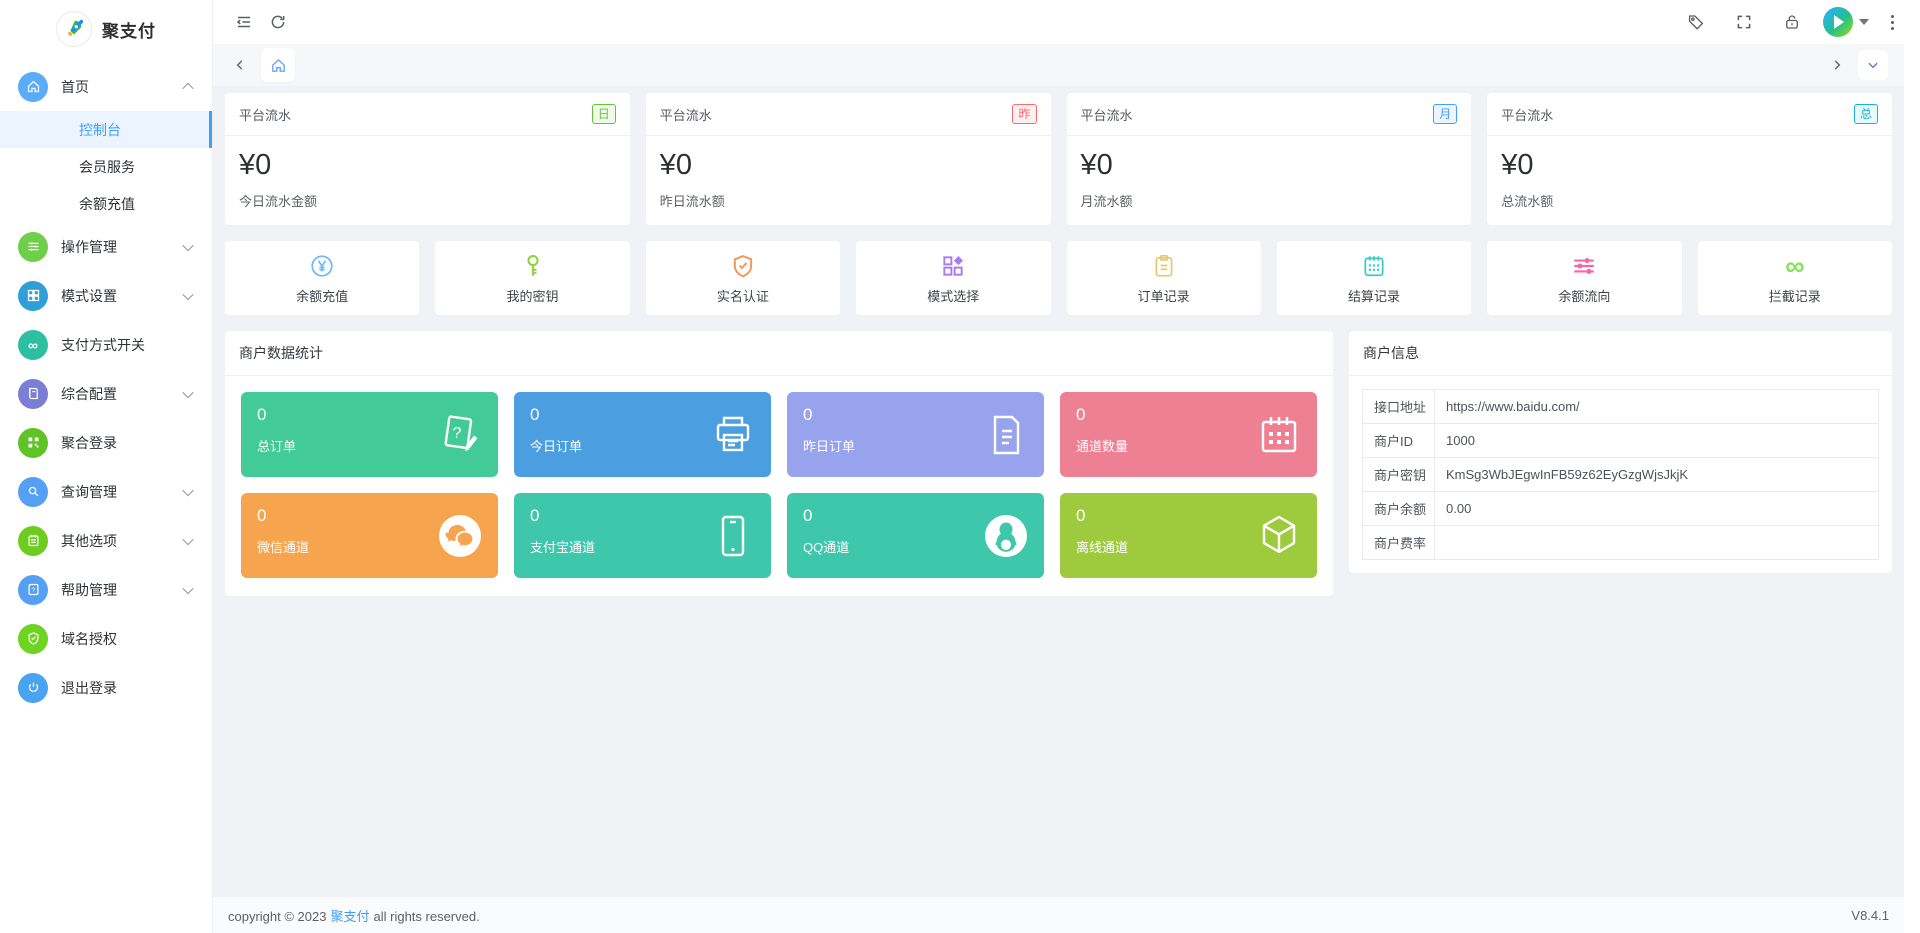 The height and width of the screenshot is (933, 1920). Describe the element at coordinates (106, 589) in the screenshot. I see `sidebar-item-help-management: ? 帮助管理` at that location.